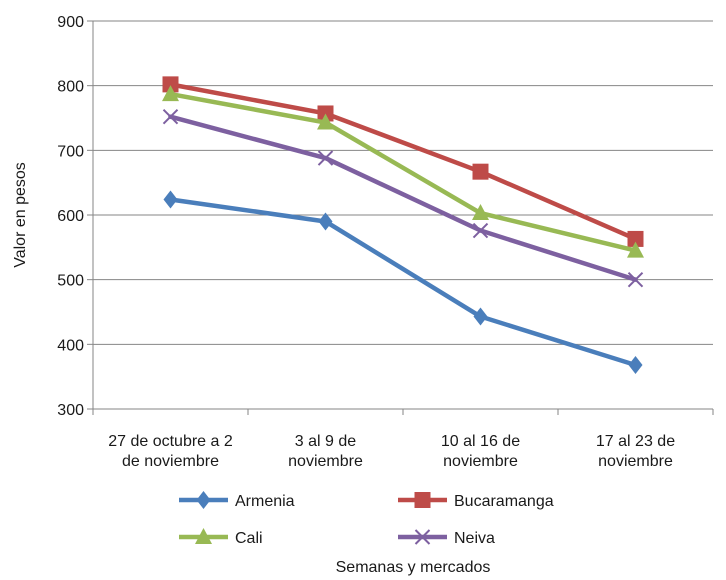 The height and width of the screenshot is (580, 726). I want to click on x-tick-label: 27 de octubre a 2 de noviembre, so click(170, 451).